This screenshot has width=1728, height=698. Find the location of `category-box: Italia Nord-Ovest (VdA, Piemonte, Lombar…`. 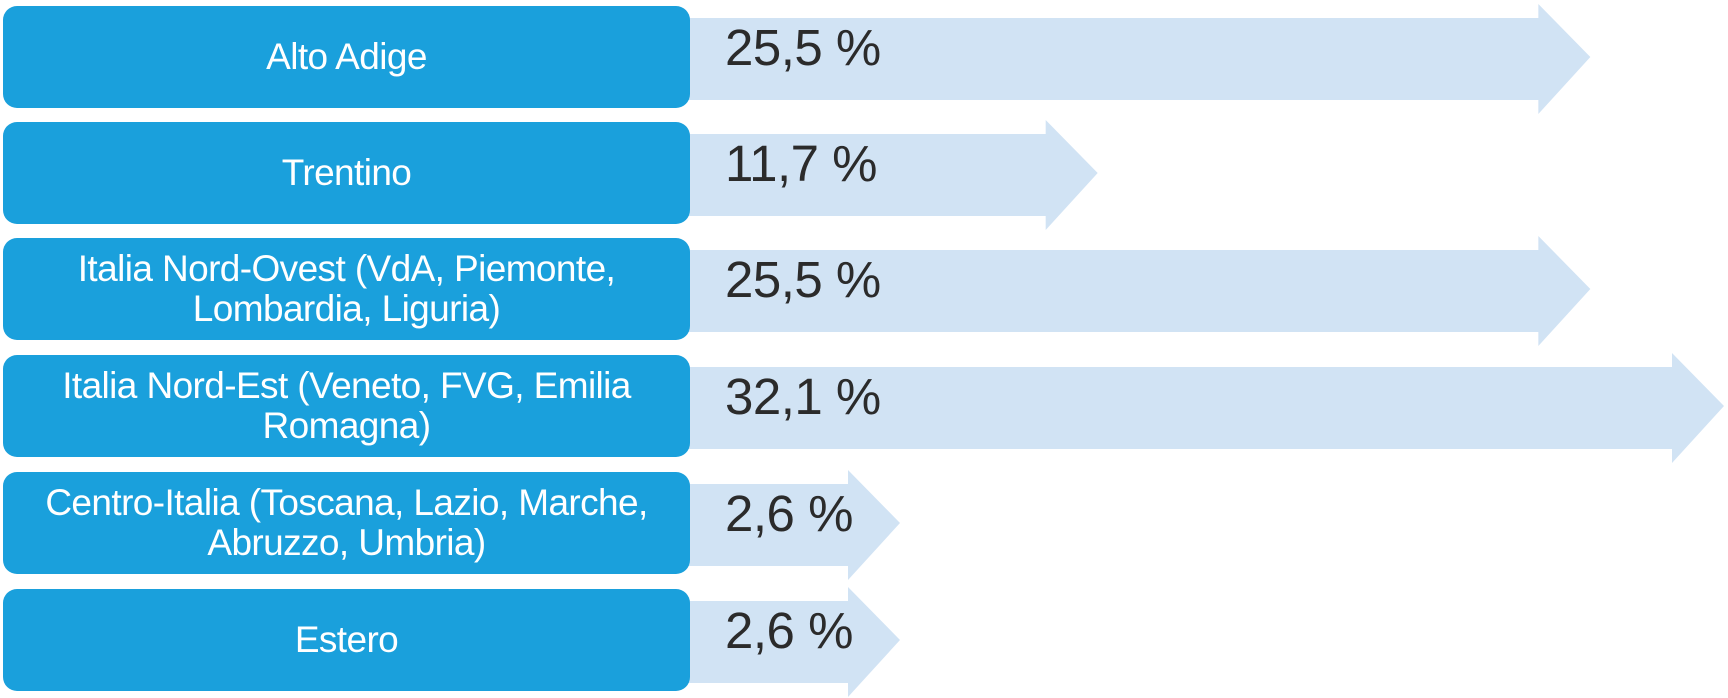

category-box: Italia Nord-Ovest (VdA, Piemonte, Lombar… is located at coordinates (346, 289).